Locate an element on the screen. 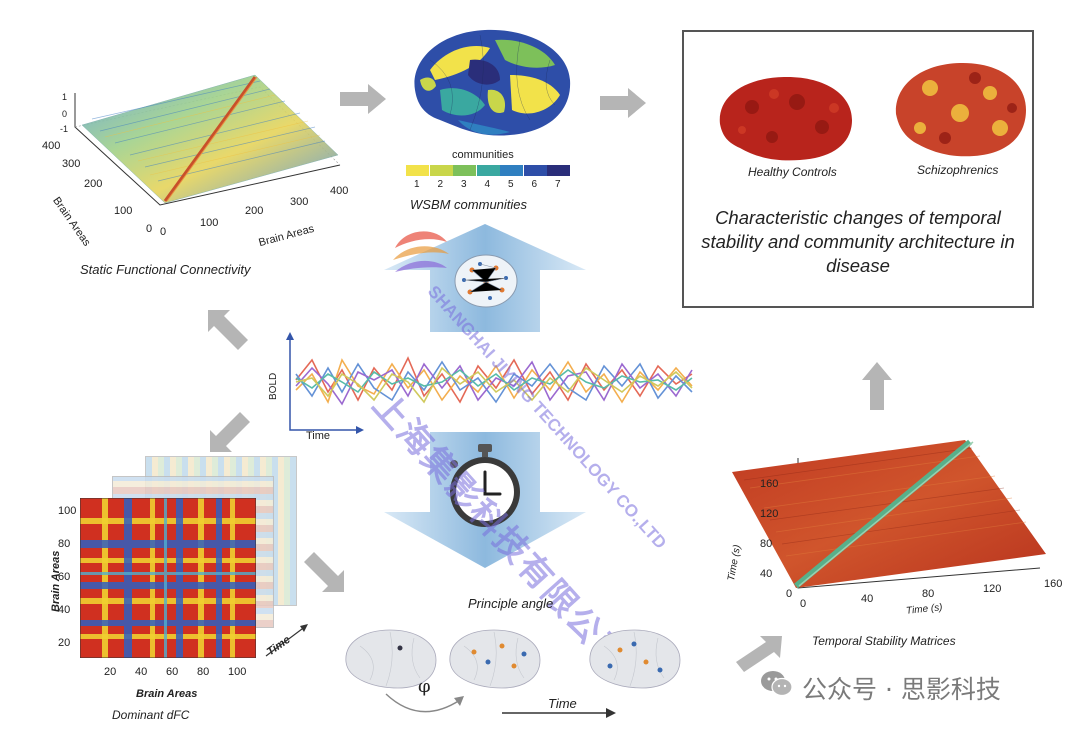 The image size is (1080, 730). fc-x-tick: 200 is located at coordinates (254, 211).